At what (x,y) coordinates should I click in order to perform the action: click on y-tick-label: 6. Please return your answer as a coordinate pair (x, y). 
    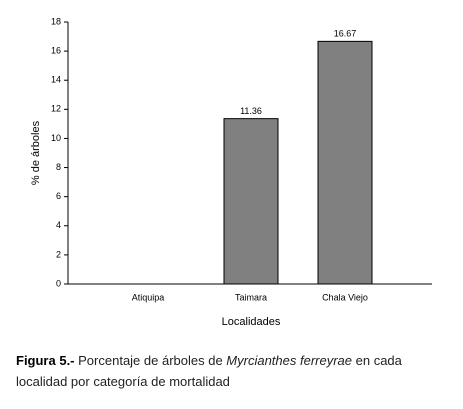
    Looking at the image, I should click on (58, 196).